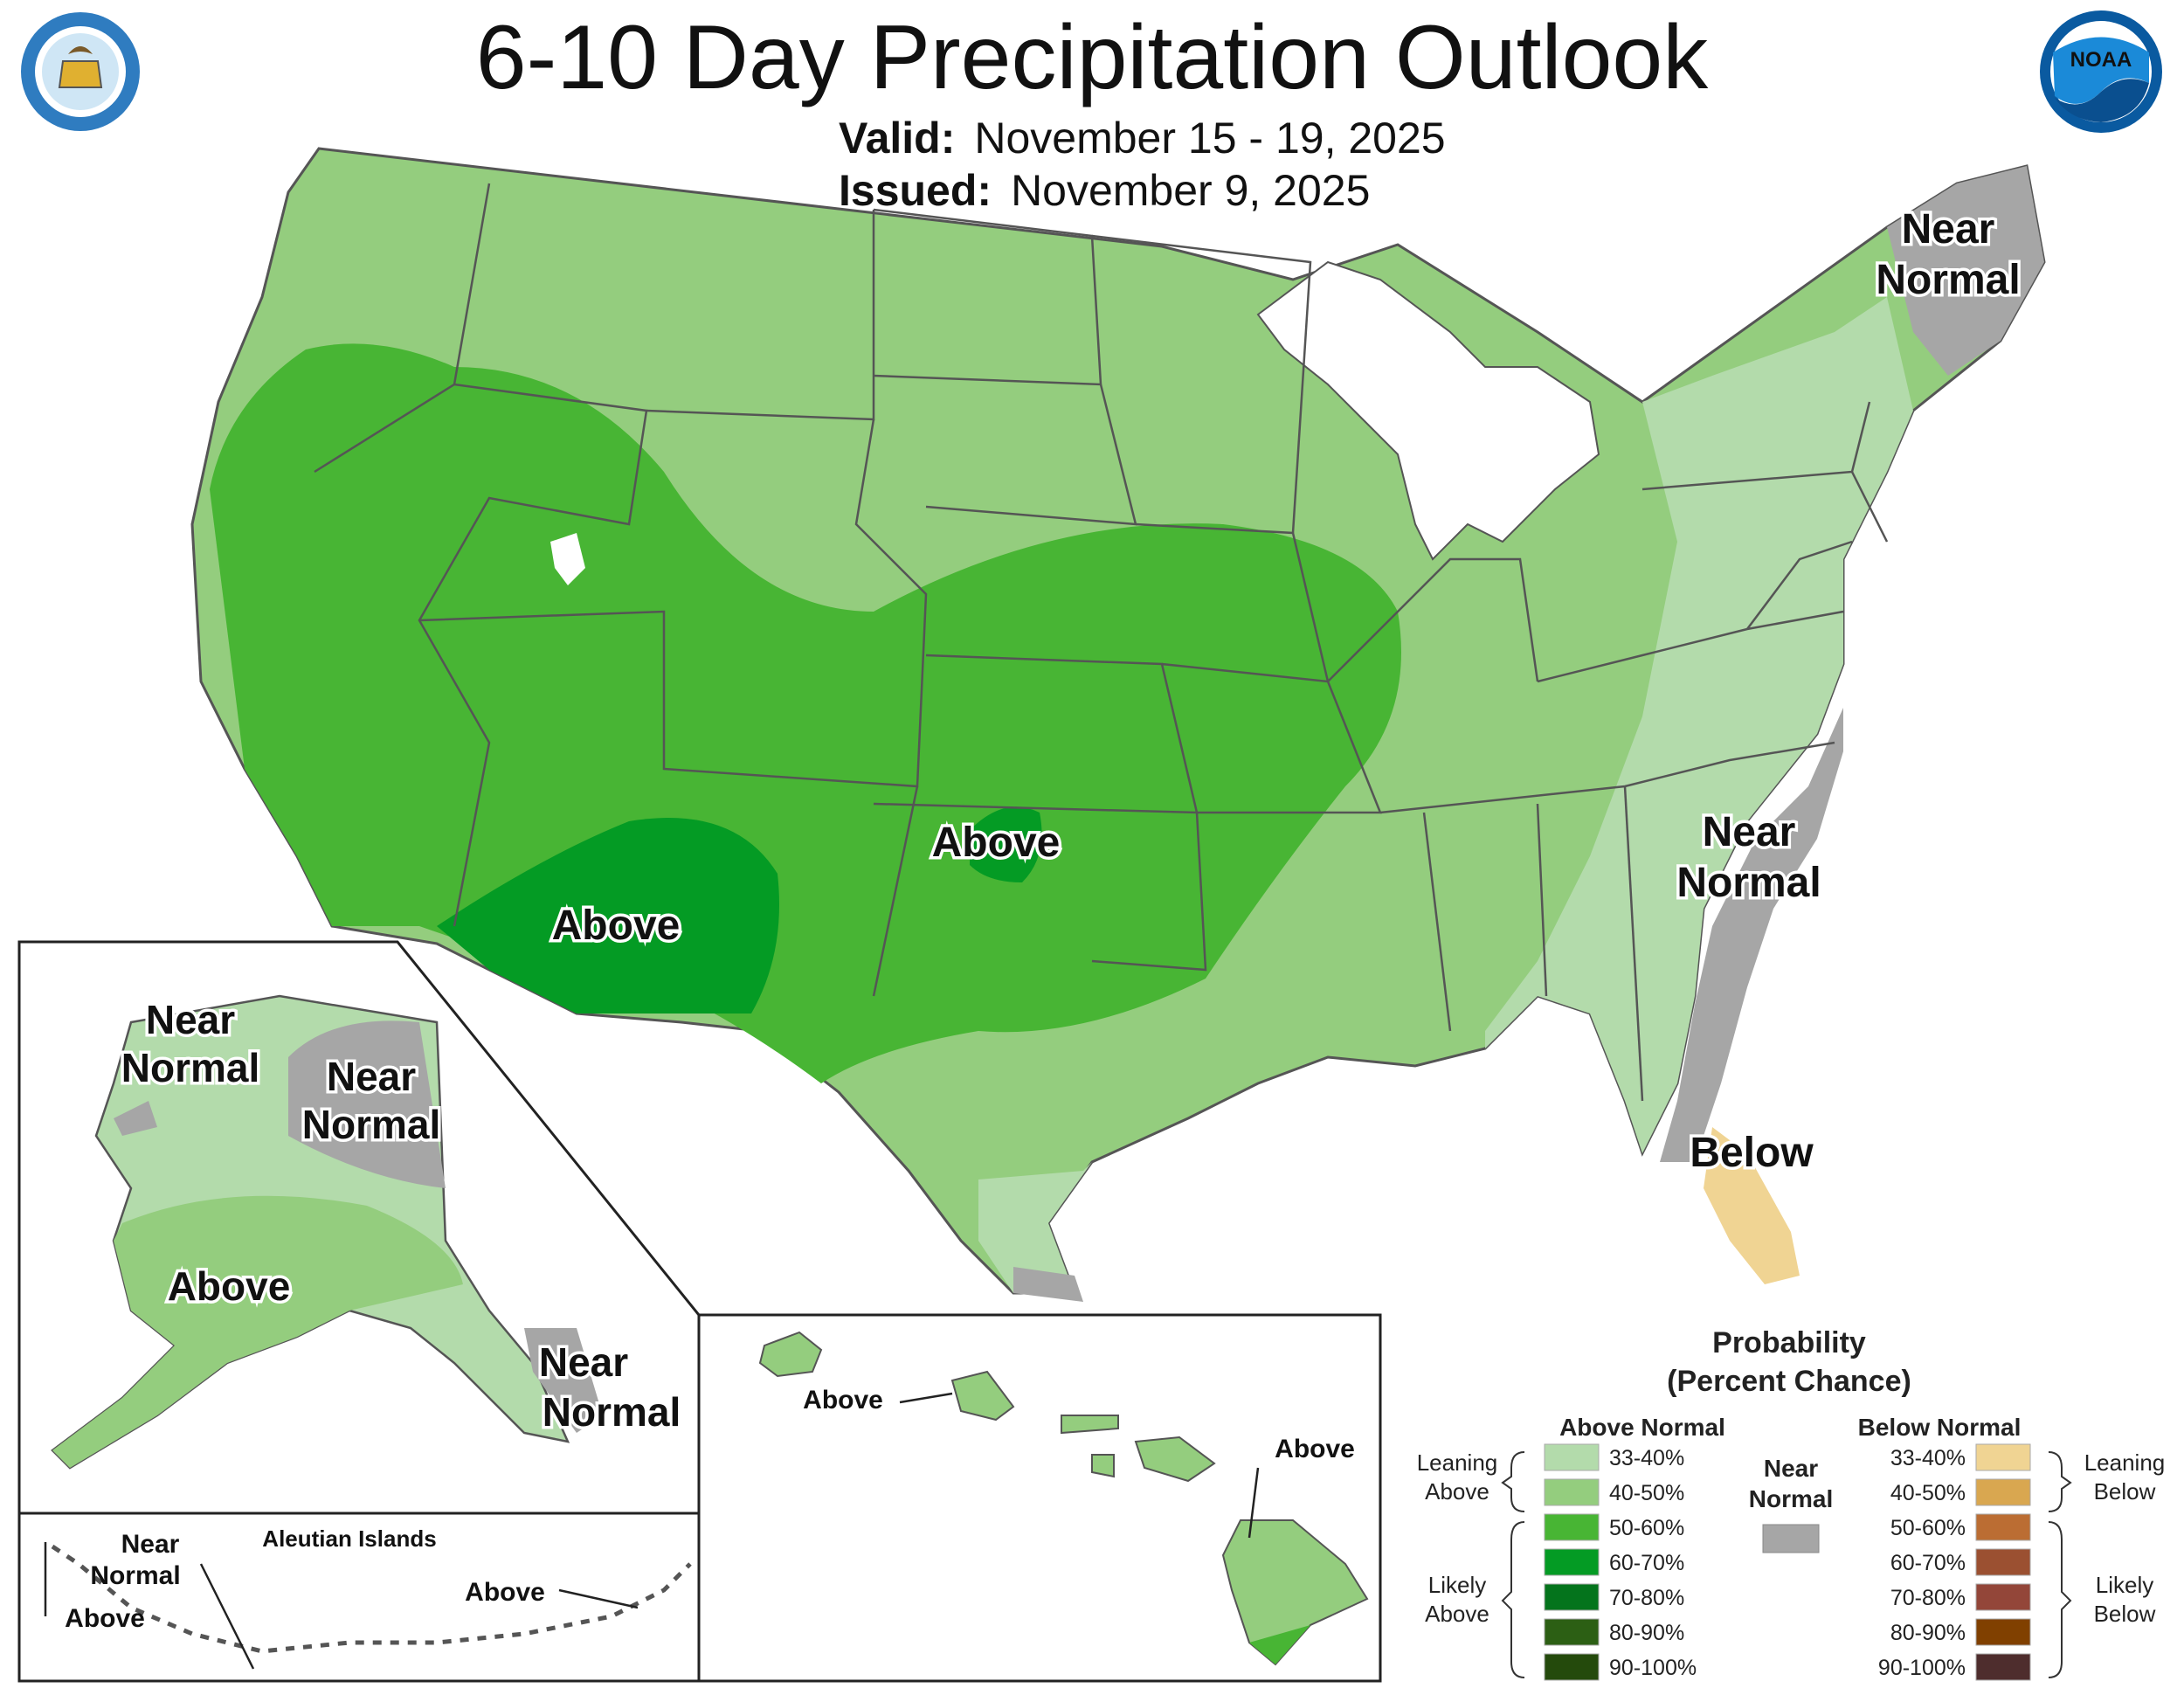 The width and height of the screenshot is (2184, 1688). I want to click on legend-above-label-6: 90-100%, so click(1653, 1668).